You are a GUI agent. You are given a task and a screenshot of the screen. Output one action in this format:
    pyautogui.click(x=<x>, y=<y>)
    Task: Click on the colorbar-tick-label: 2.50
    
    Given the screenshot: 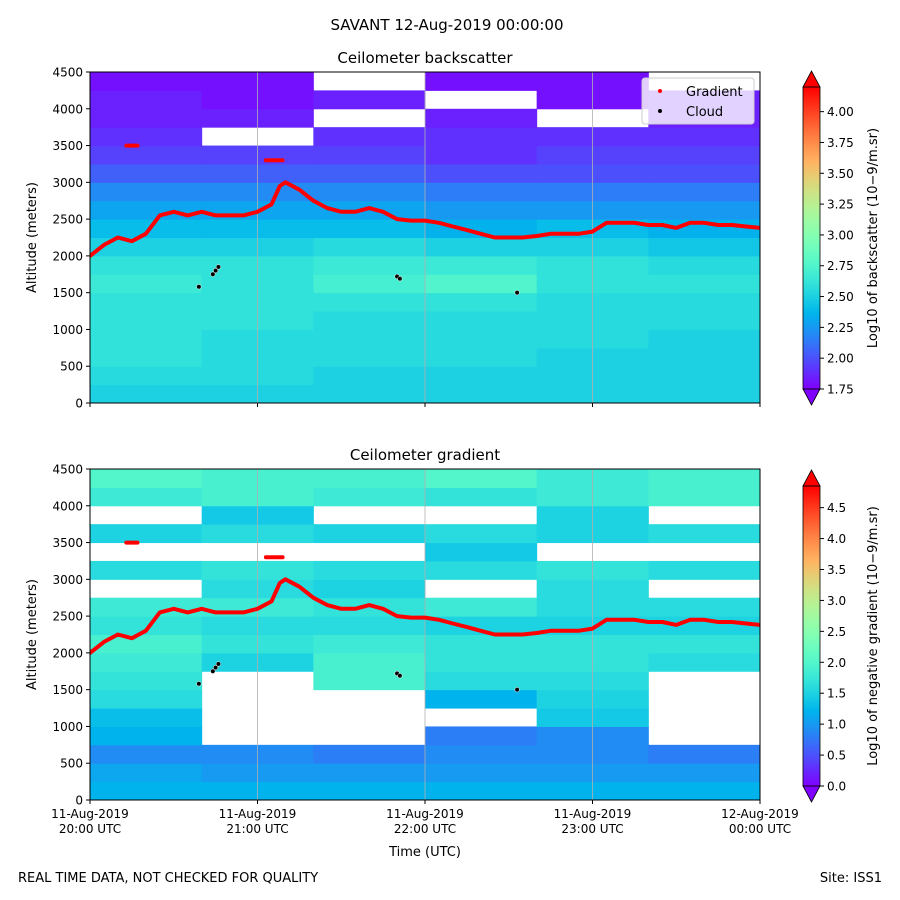 What is the action you would take?
    pyautogui.click(x=840, y=297)
    